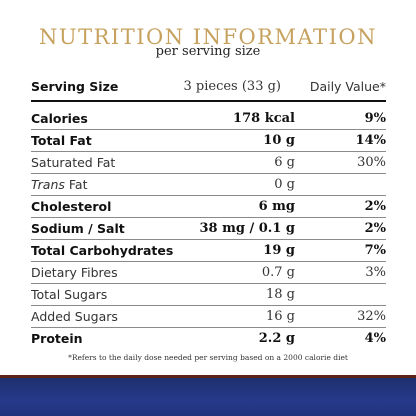 Image resolution: width=416 pixels, height=416 pixels. Describe the element at coordinates (208, 295) in the screenshot. I see `row-total-sugars: Total Sugars 18 g` at that location.